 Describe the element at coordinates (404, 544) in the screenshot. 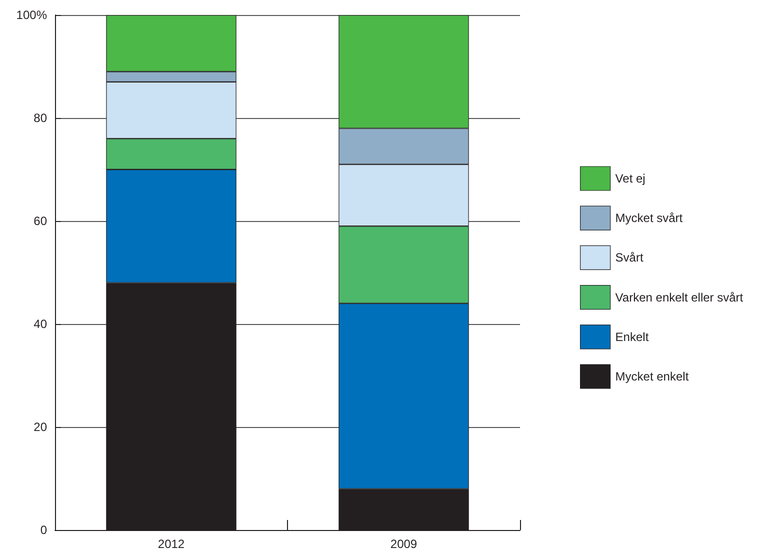

I see `x-tick-label: 2009` at that location.